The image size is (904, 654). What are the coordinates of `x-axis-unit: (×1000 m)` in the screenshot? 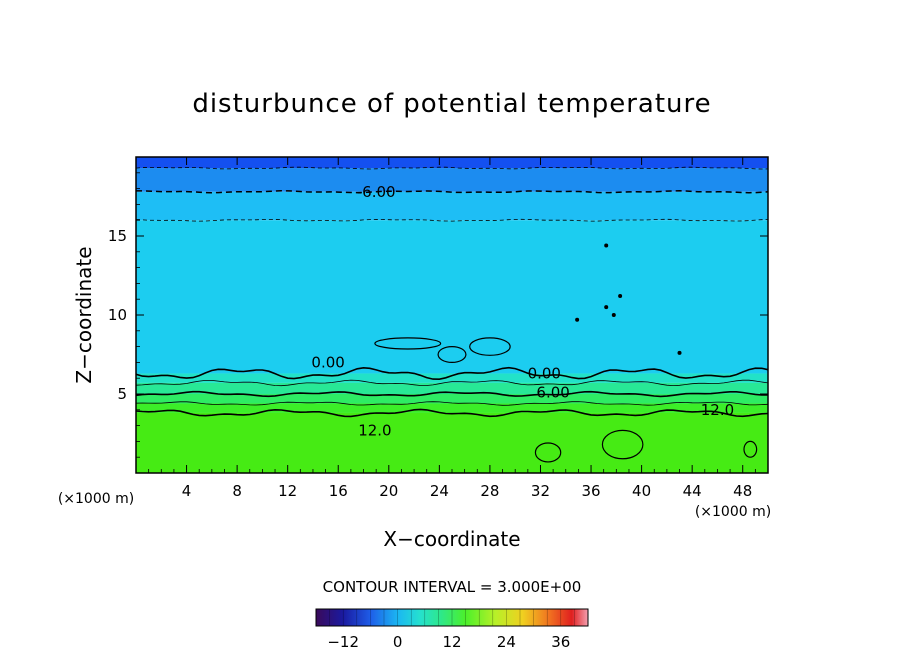 It's located at (733, 512).